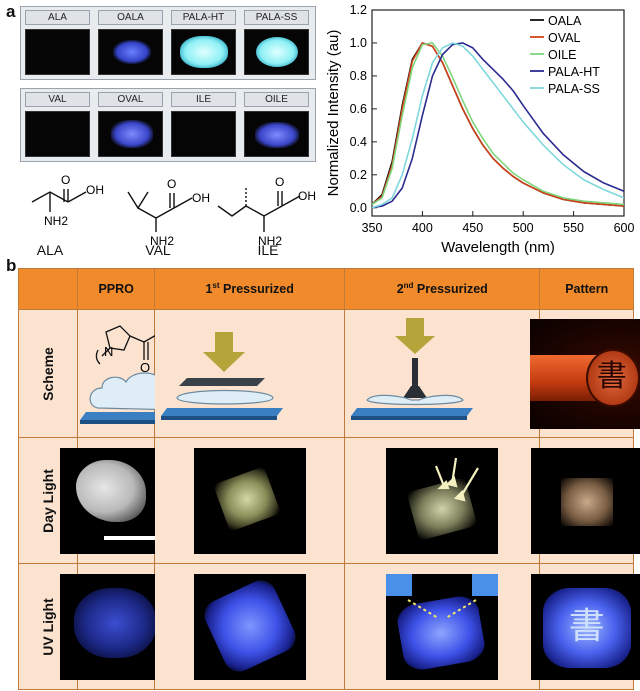 This screenshot has height=691, width=640. I want to click on y-tick-label: 0.0, so click(358, 208).